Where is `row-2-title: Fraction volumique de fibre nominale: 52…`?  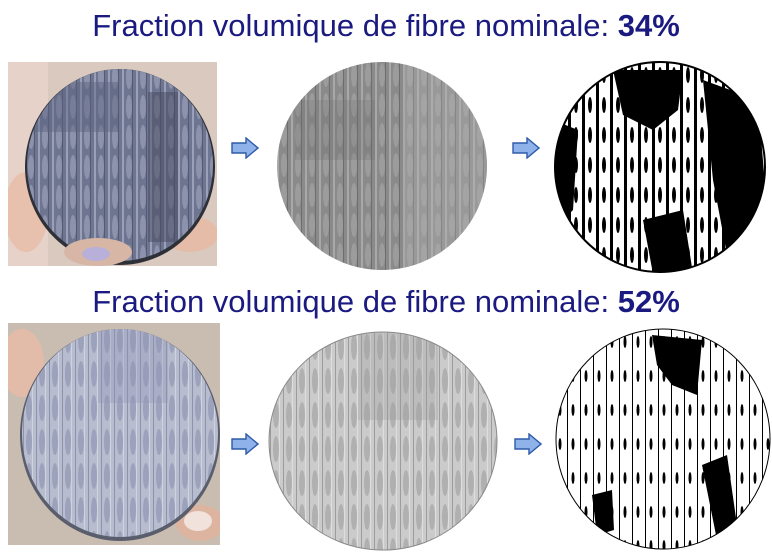
row-2-title: Fraction volumique de fibre nominale: 52… is located at coordinates (386, 302).